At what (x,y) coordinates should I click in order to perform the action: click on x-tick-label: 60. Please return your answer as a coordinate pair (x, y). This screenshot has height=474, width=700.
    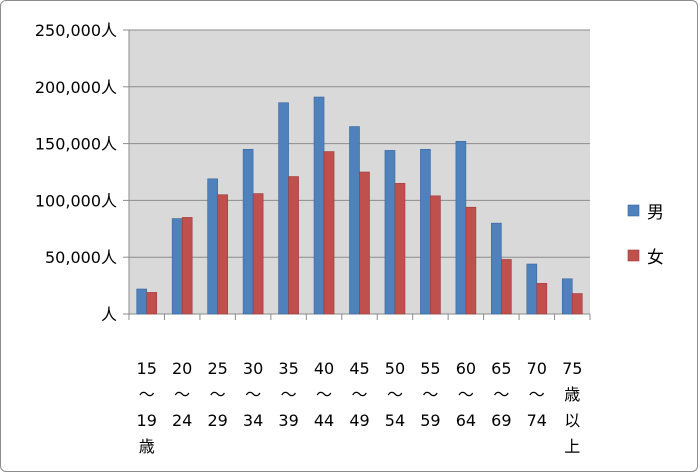
    Looking at the image, I should click on (466, 368).